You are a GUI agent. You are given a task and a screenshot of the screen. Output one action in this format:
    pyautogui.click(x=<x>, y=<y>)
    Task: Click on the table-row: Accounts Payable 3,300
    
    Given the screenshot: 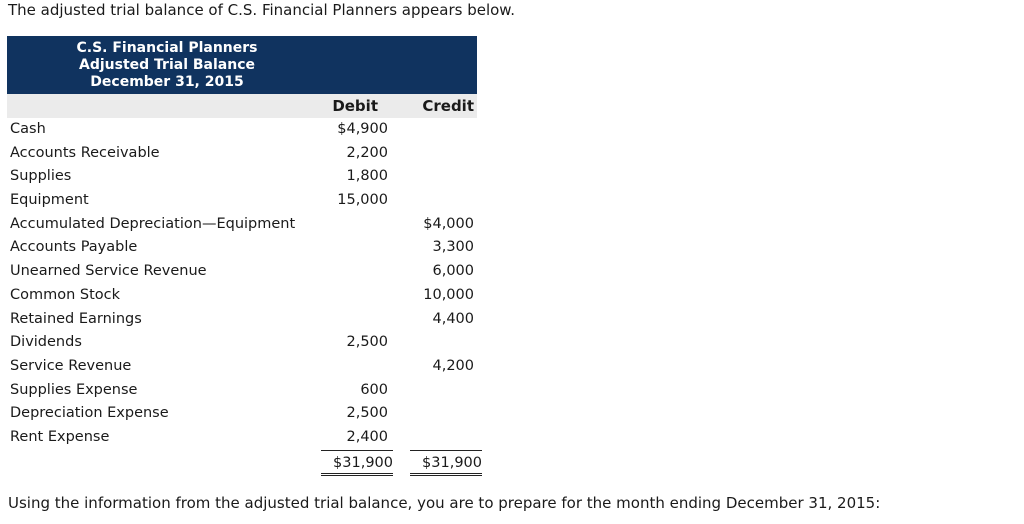 What is the action you would take?
    pyautogui.click(x=242, y=248)
    